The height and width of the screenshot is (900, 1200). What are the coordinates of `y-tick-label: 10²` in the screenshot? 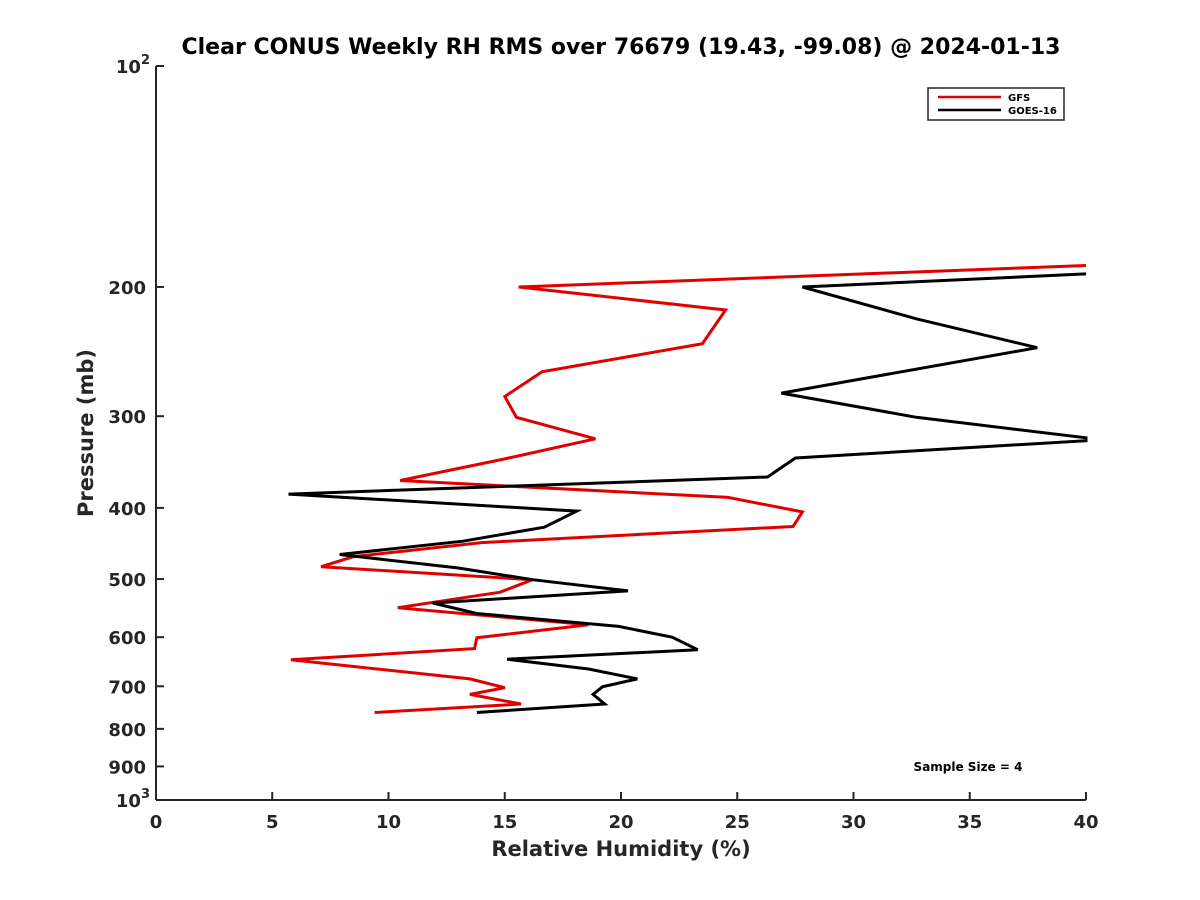 It's located at (133, 65).